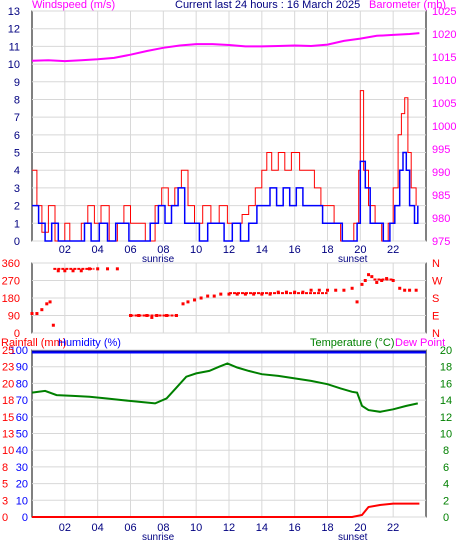 The image size is (463, 542). I want to click on x-tick-label-bottom: 18, so click(327, 528).